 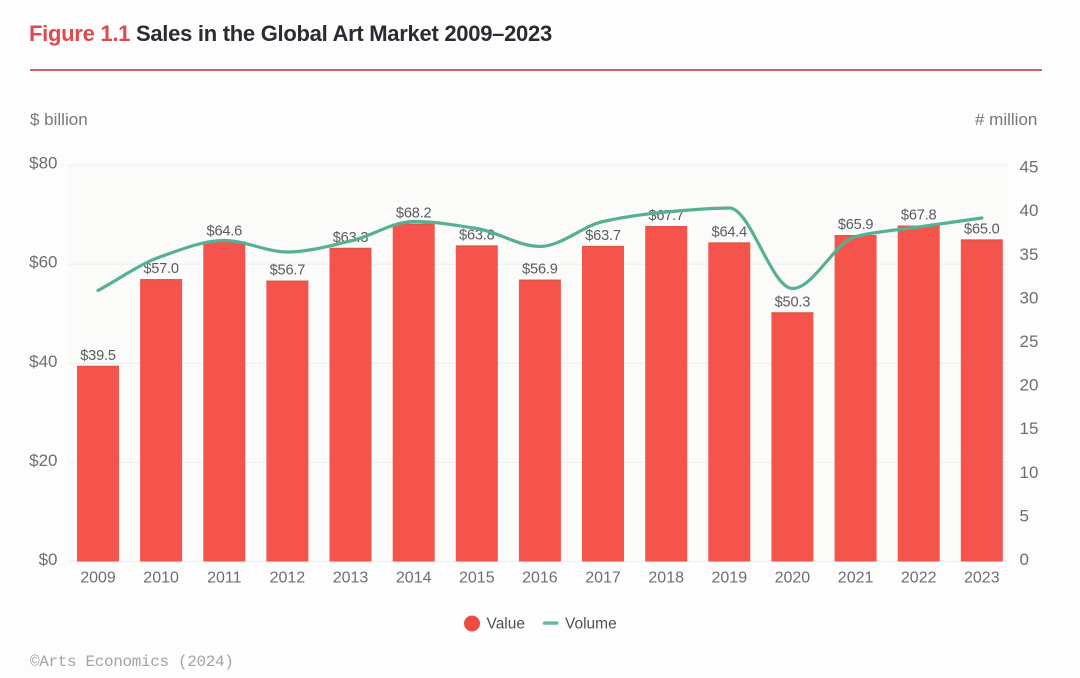 What do you see at coordinates (43, 262) in the screenshot?
I see `svg-text: $60` at bounding box center [43, 262].